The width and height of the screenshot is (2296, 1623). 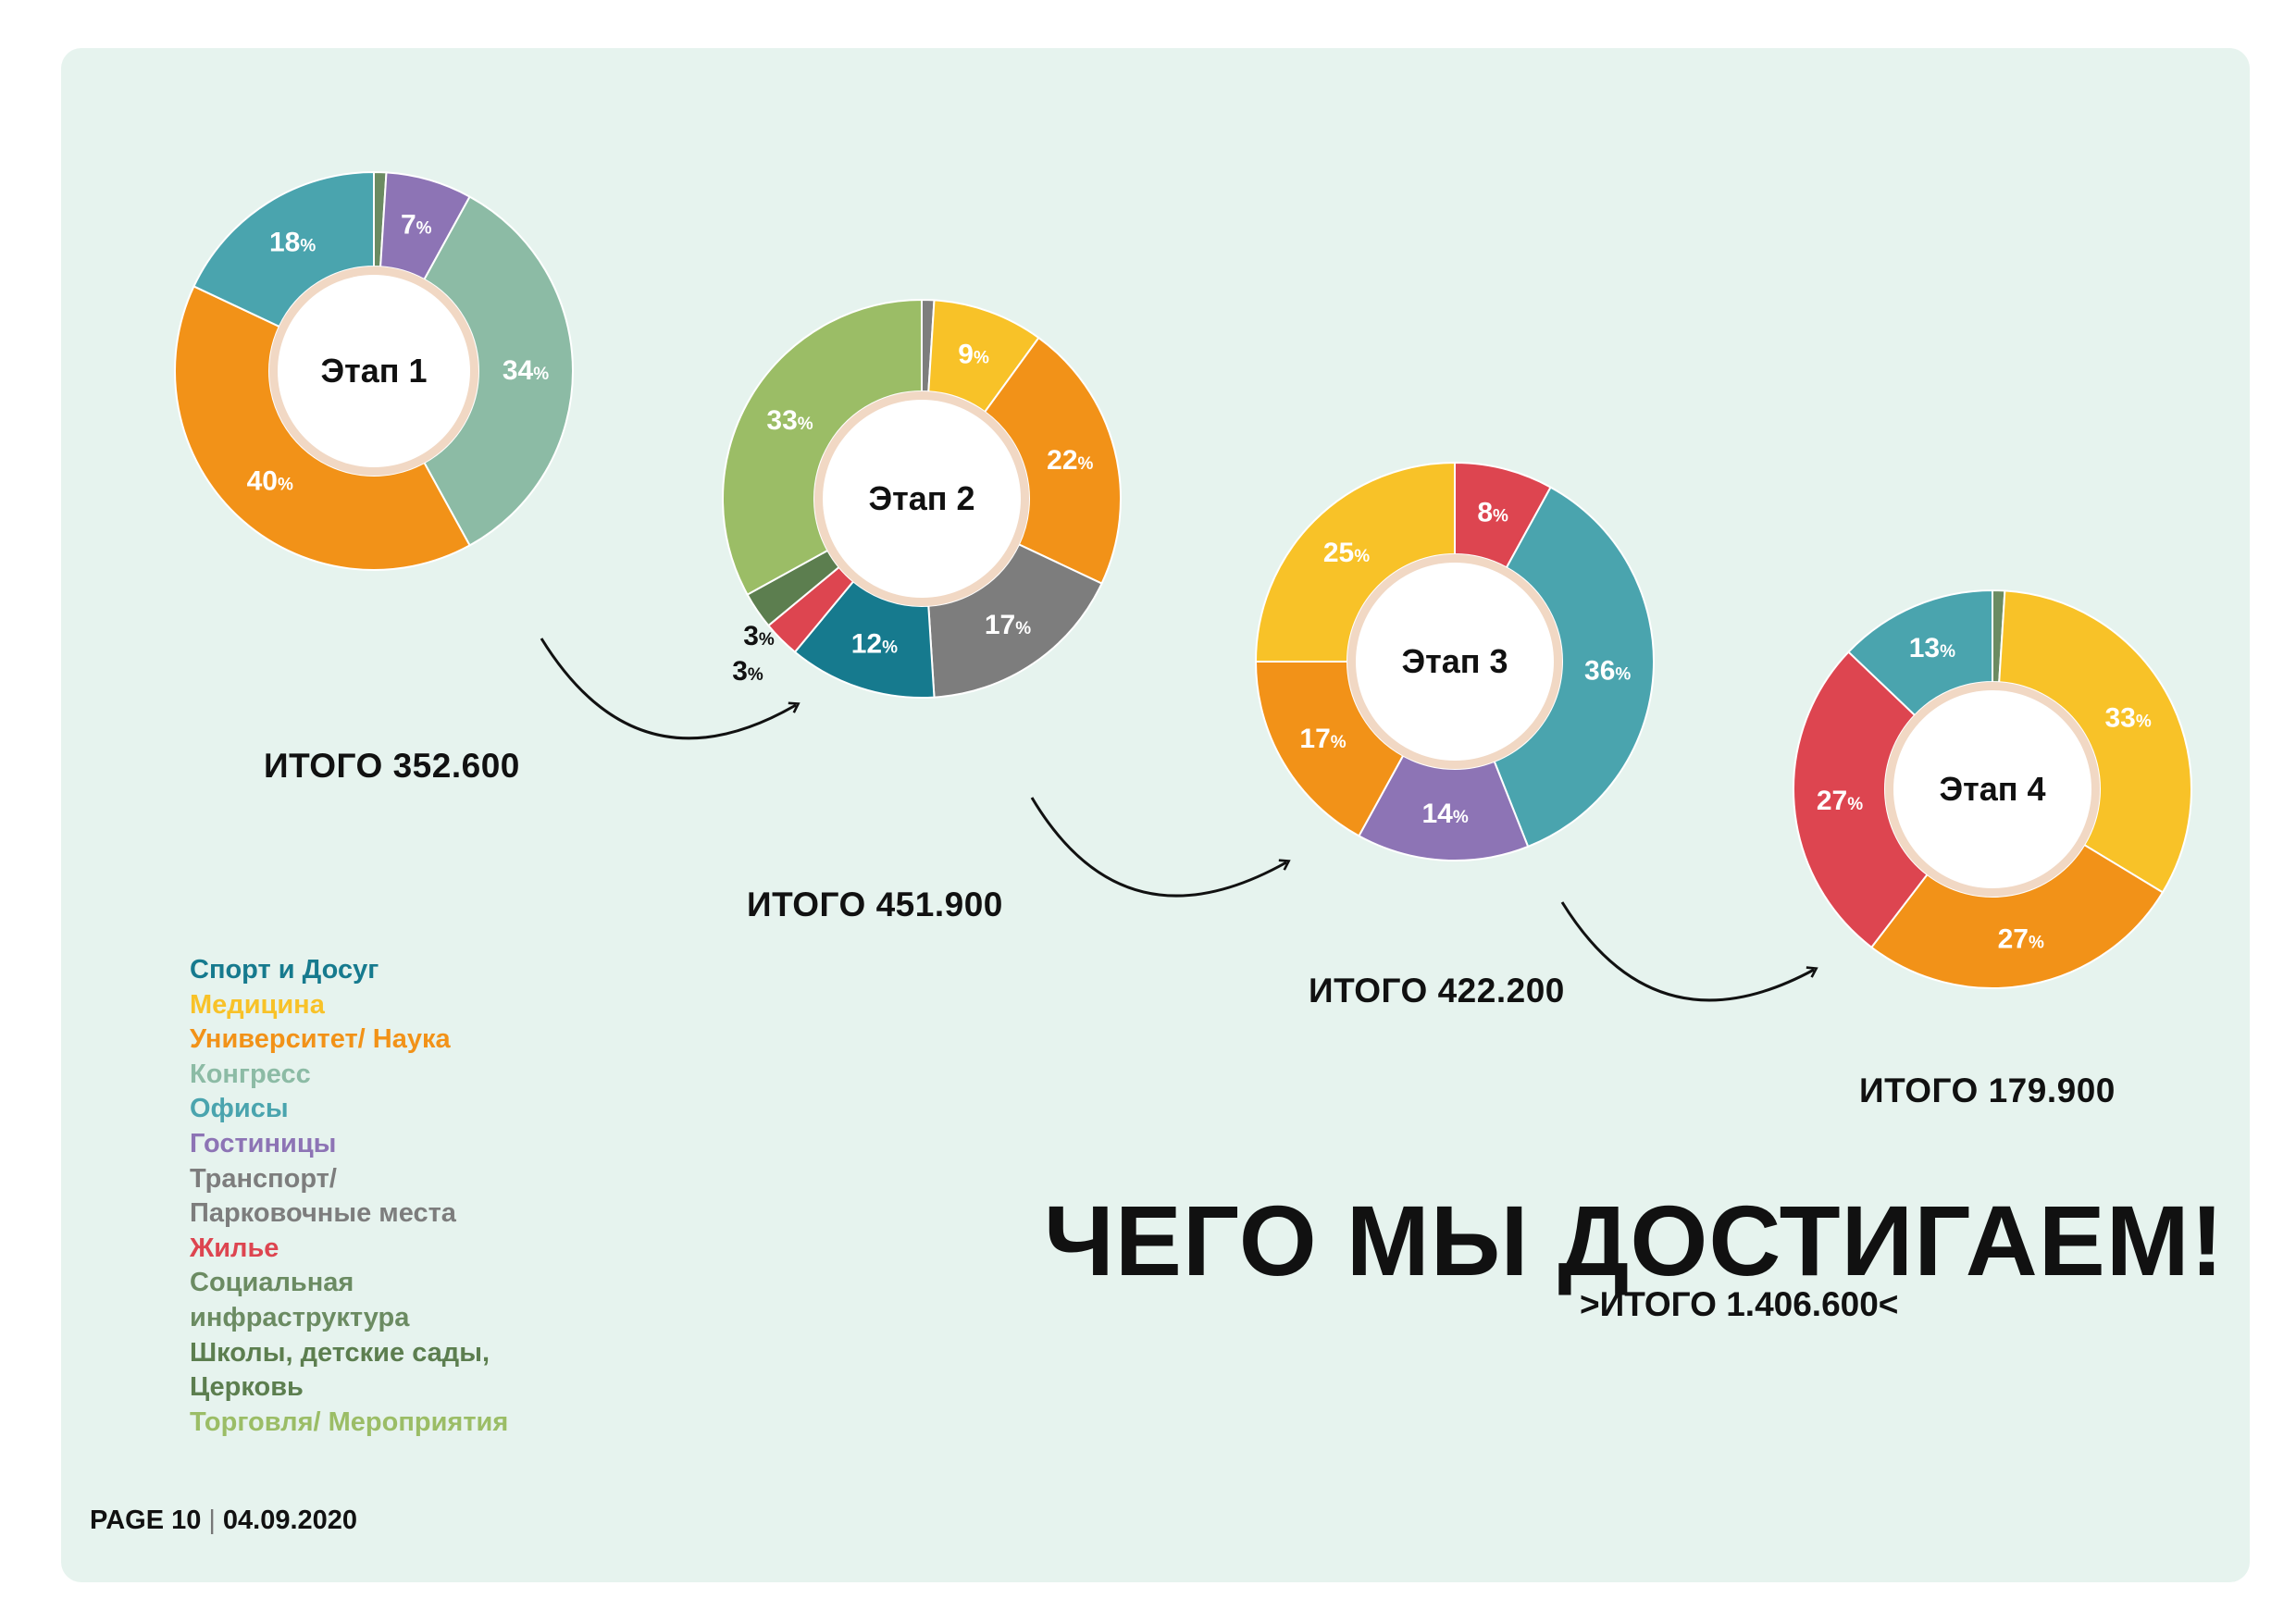 What do you see at coordinates (499, 371) in the screenshot?
I see `donut-slice` at bounding box center [499, 371].